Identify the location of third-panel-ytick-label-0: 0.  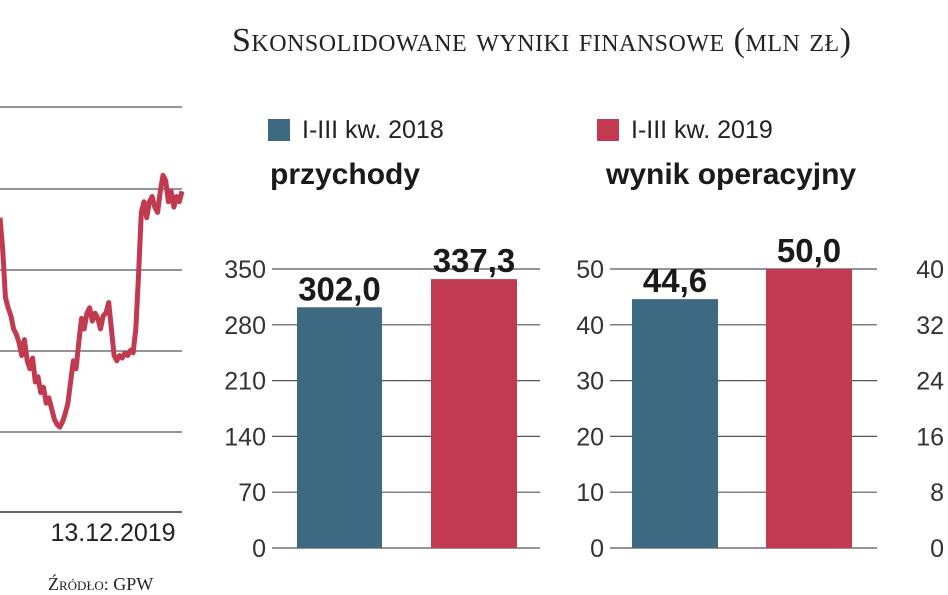
(937, 549).